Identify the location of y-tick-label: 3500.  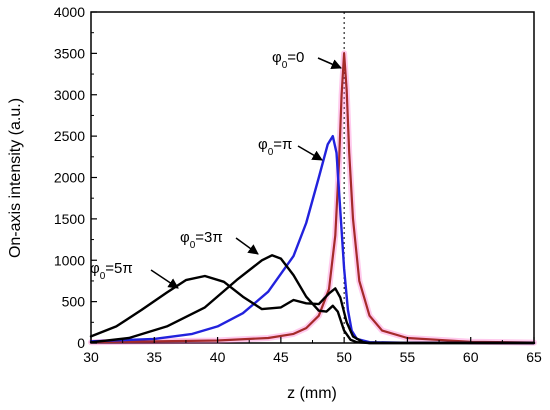
(69, 53).